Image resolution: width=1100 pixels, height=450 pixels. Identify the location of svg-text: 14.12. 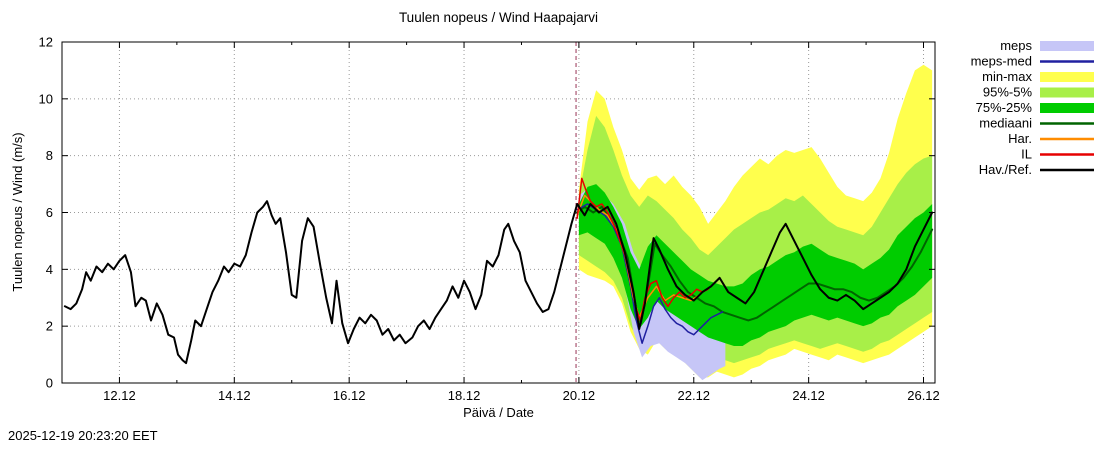
(234, 395).